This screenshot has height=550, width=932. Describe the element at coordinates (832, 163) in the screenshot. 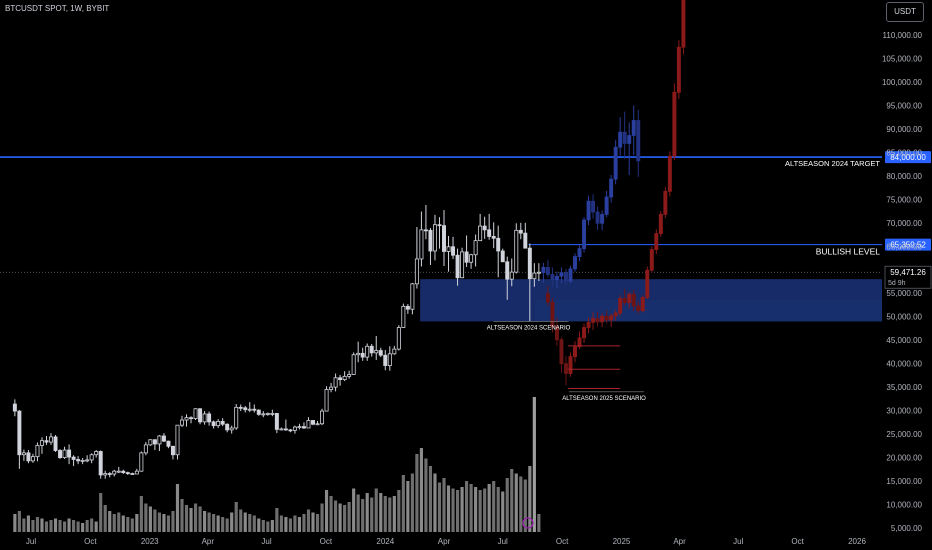

I see `altseason-2024-target-caption: ALTSEASON 2024 TARGET` at that location.